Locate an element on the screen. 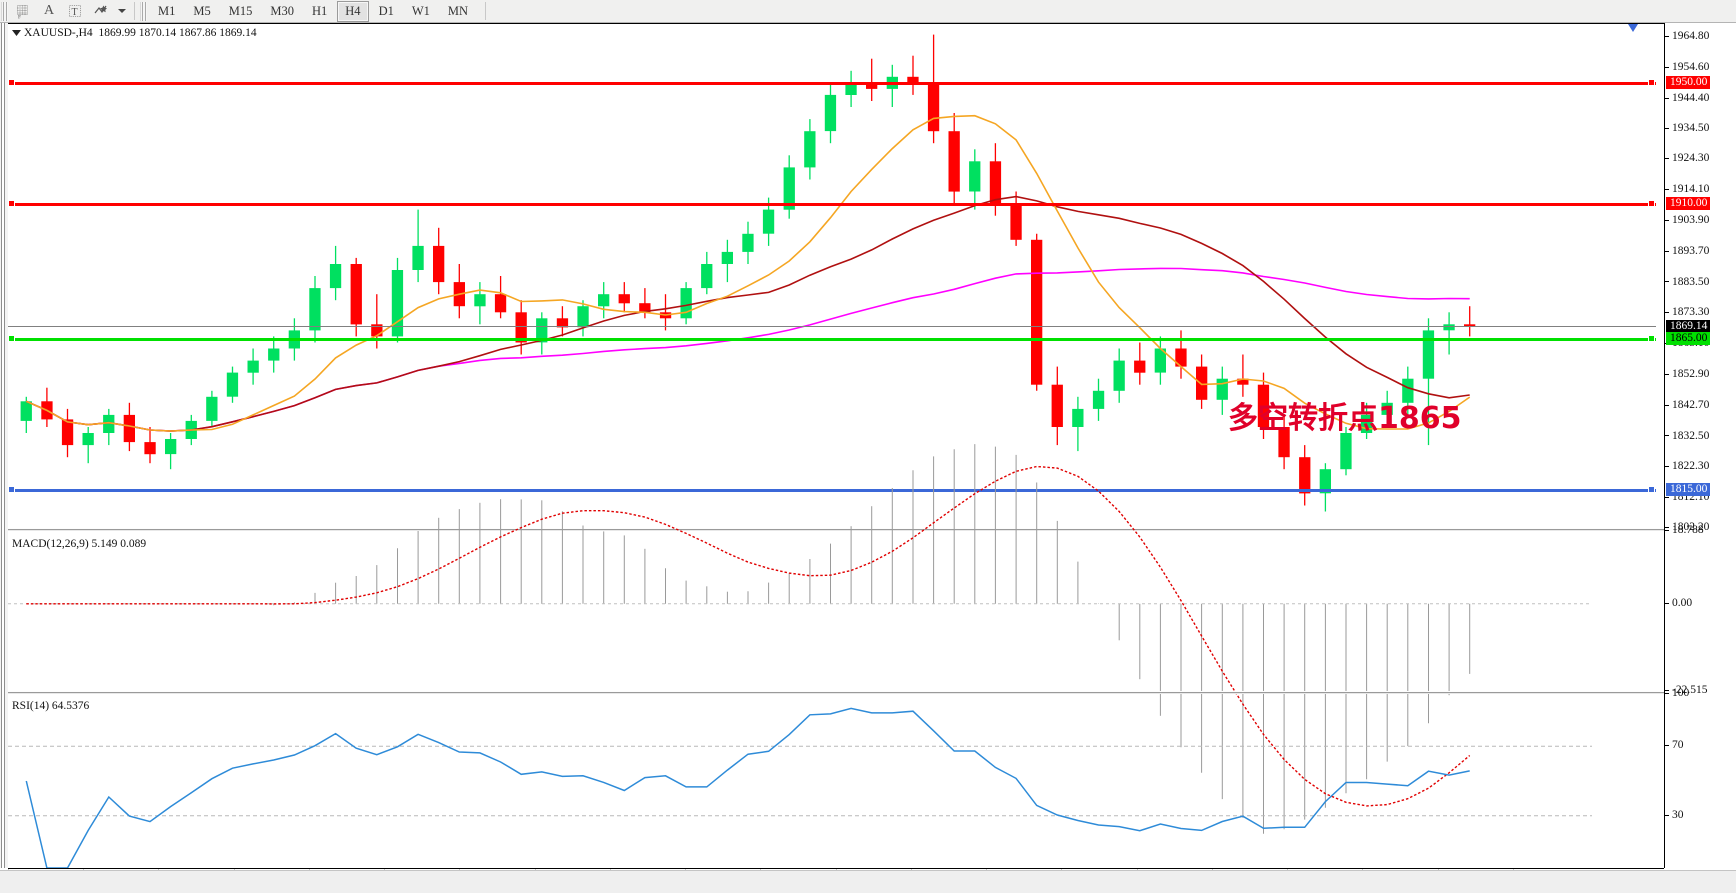 The image size is (1736, 893). timeframe-drag-handle is located at coordinates (143, 11).